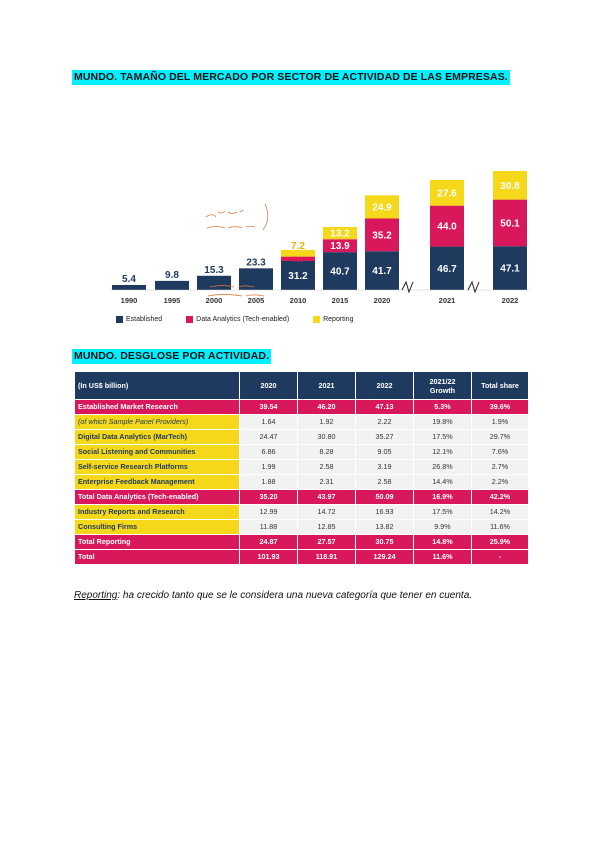 The image size is (600, 848). Describe the element at coordinates (384, 497) in the screenshot. I see `row-value: 50.09` at that location.